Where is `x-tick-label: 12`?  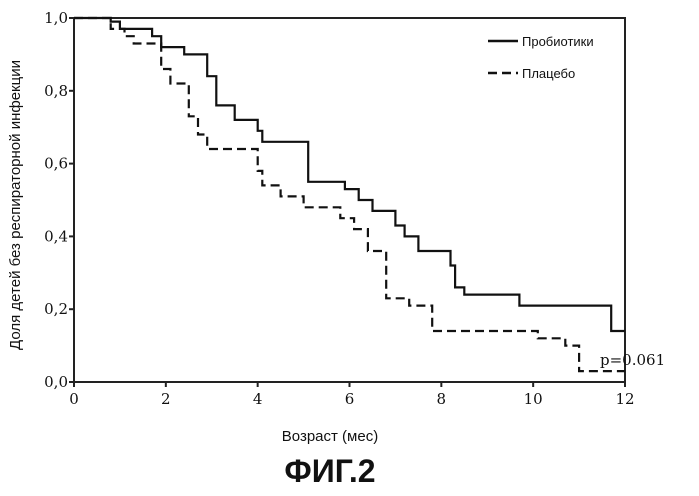
x-tick-label: 12 is located at coordinates (624, 399).